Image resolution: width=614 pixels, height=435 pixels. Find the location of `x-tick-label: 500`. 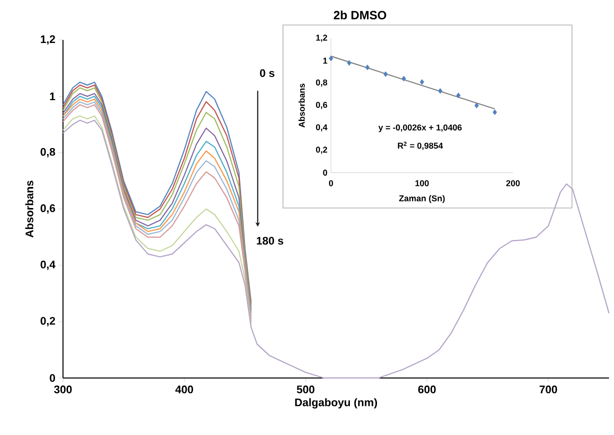

x-tick-label: 500 is located at coordinates (305, 390).